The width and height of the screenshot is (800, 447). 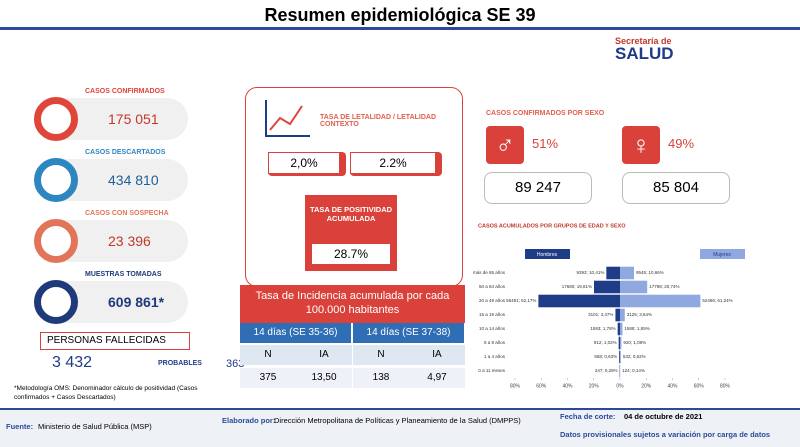 I want to click on value-label: 247; 0,28%, so click(x=606, y=370).